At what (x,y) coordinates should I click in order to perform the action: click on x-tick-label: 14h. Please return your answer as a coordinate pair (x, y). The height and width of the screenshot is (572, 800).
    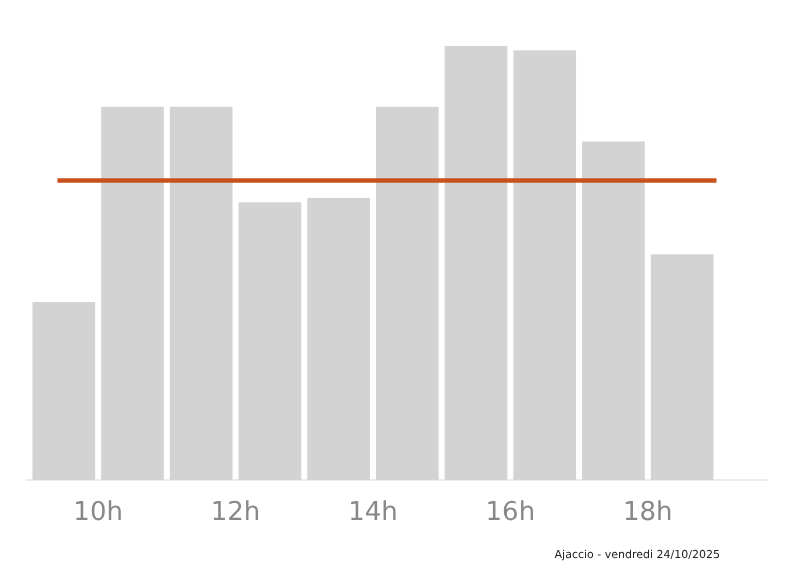
    Looking at the image, I should click on (373, 513).